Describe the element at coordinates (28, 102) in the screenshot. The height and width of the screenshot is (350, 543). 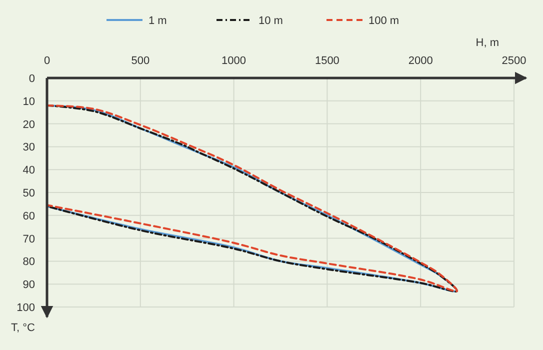
I see `y-tick-label: 10` at that location.